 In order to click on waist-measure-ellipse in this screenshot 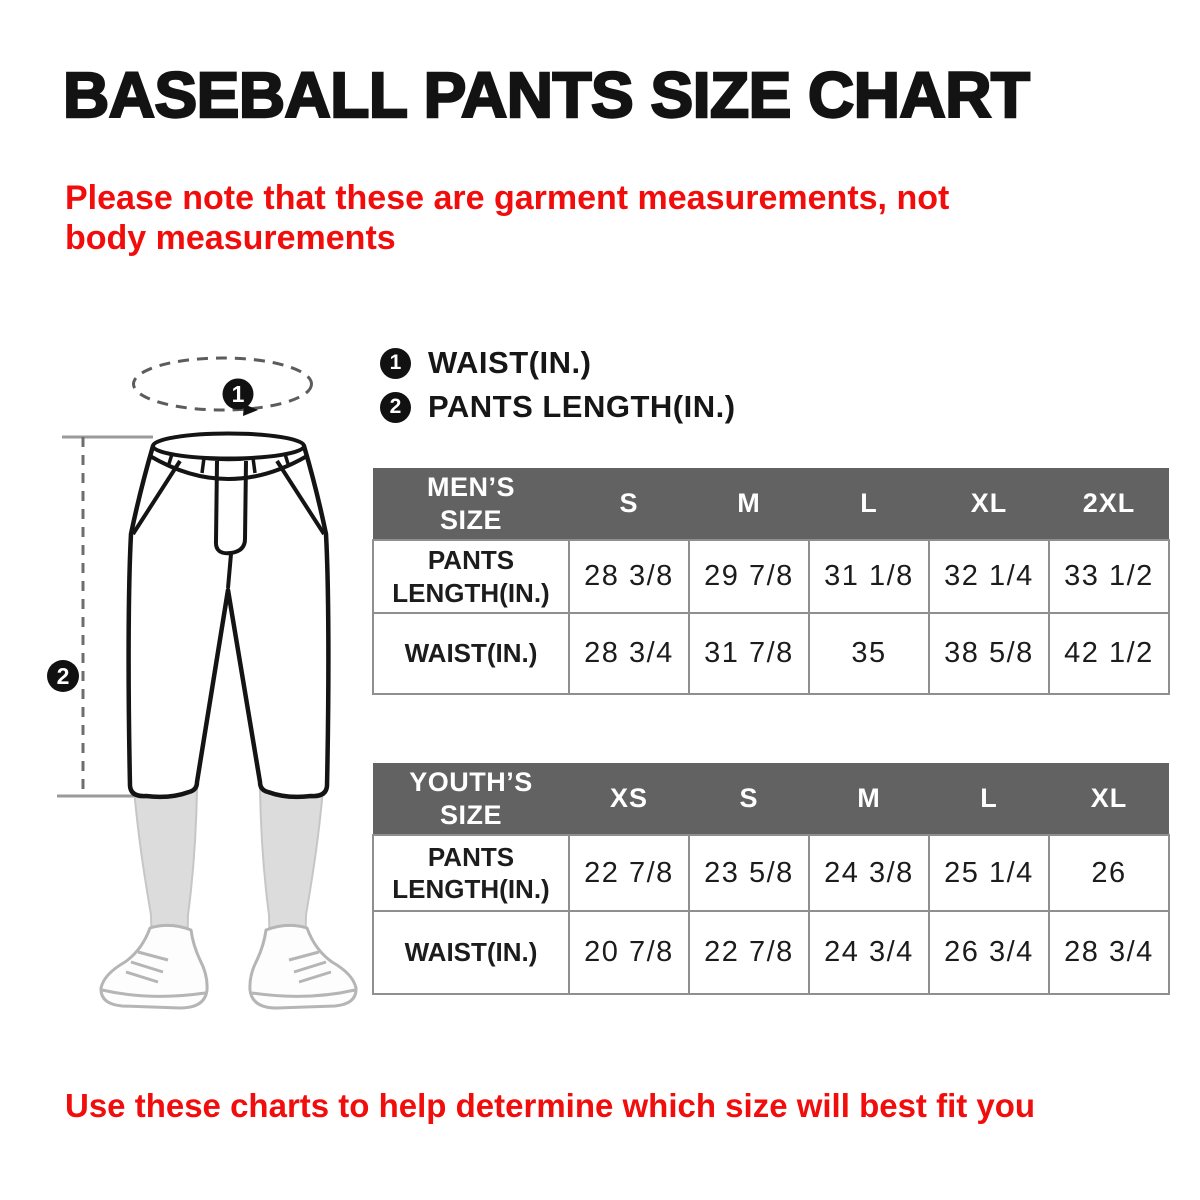, I will do `click(222, 386)`.